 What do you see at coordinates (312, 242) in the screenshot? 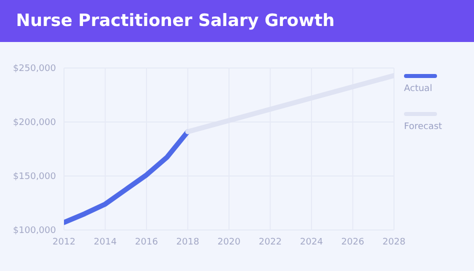
I see `x-tick-label: 2024` at bounding box center [312, 242].